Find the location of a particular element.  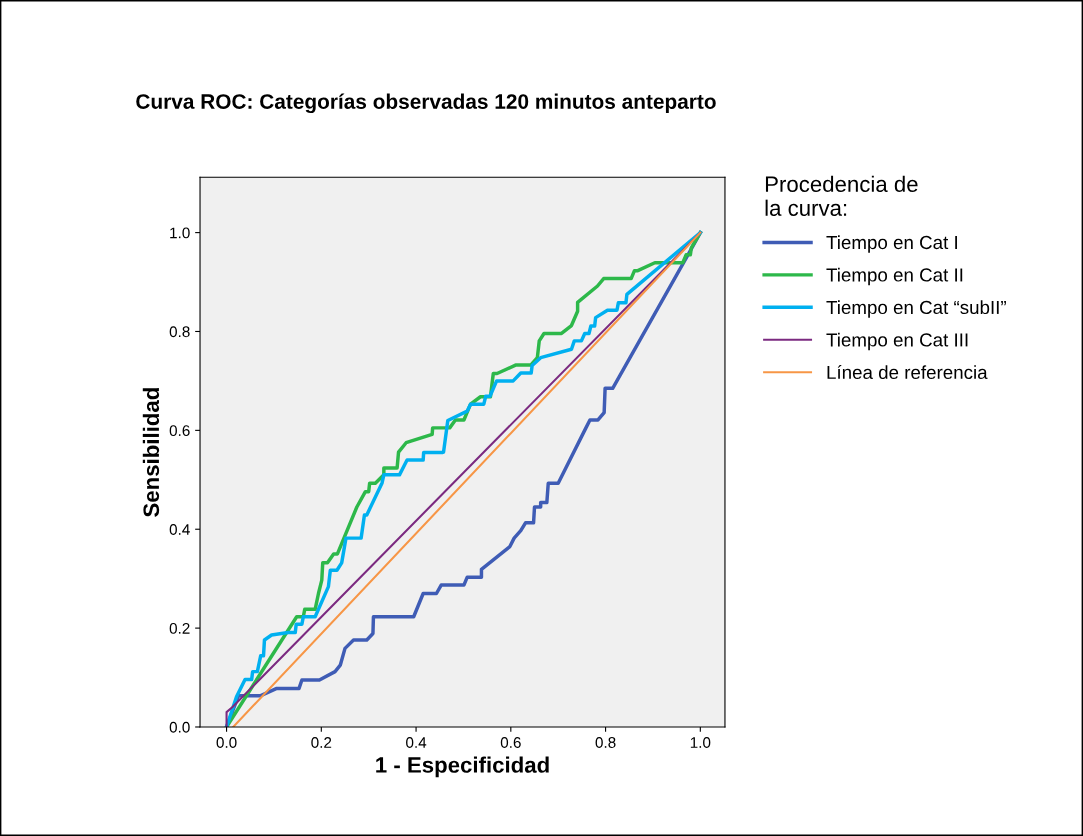

legend-label: Tiempo en Cat “subII” is located at coordinates (916, 309).